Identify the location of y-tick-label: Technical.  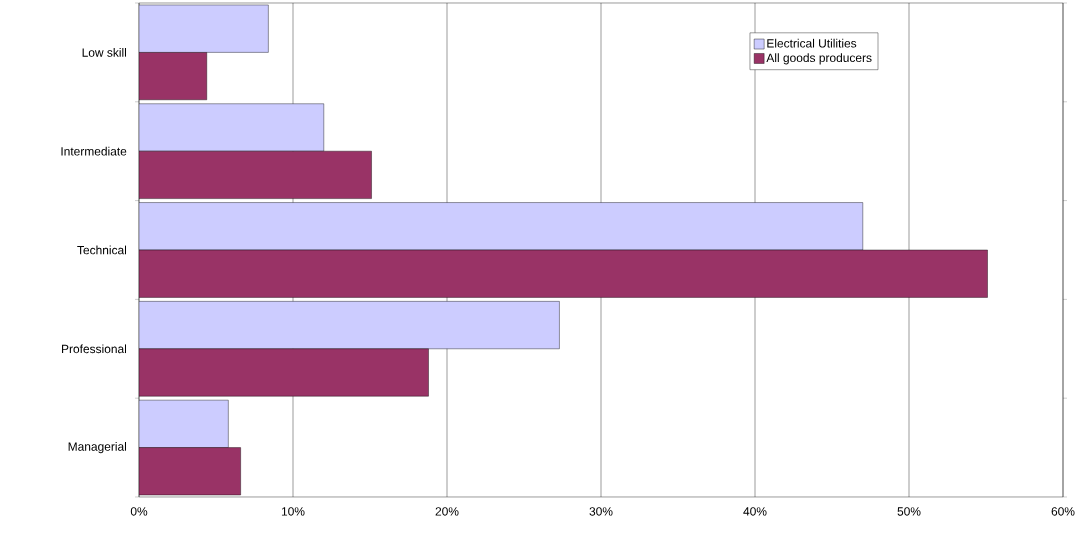
(102, 250).